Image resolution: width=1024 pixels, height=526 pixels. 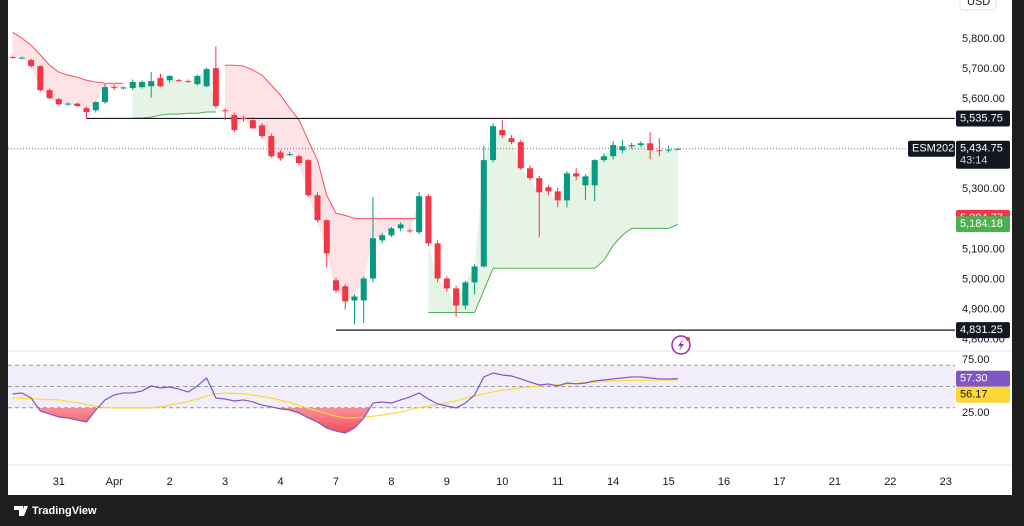 What do you see at coordinates (976, 360) in the screenshot?
I see `y-tick-label: 75.00` at bounding box center [976, 360].